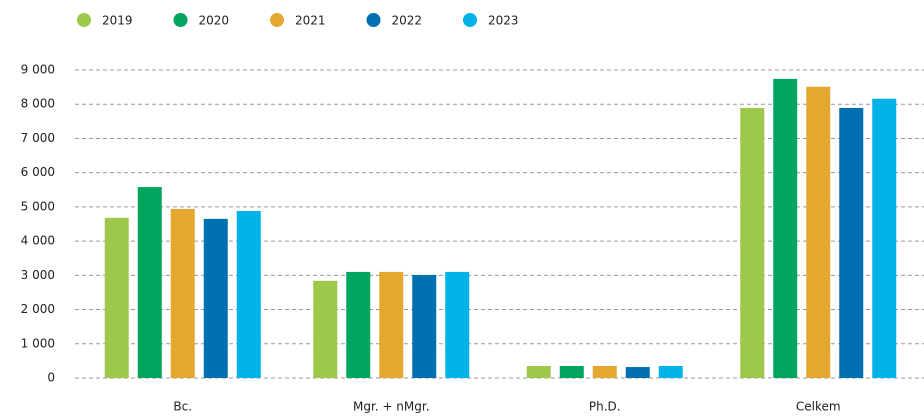  What do you see at coordinates (51, 378) in the screenshot?
I see `y-tick-label: 0` at bounding box center [51, 378].